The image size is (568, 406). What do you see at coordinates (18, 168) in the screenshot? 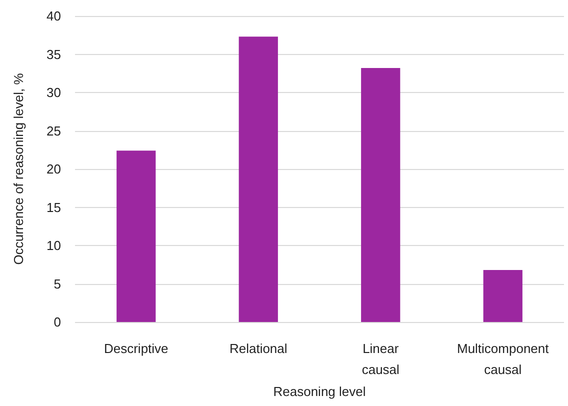
I see `y-axis-title: Occurrence of reasoning level, %` at bounding box center [18, 168].